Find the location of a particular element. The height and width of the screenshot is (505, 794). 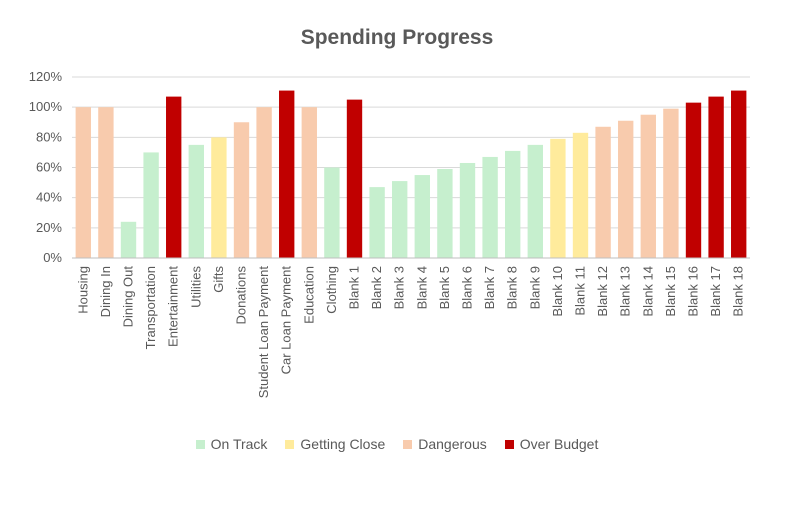

y-tick-label: 20% is located at coordinates (49, 227).